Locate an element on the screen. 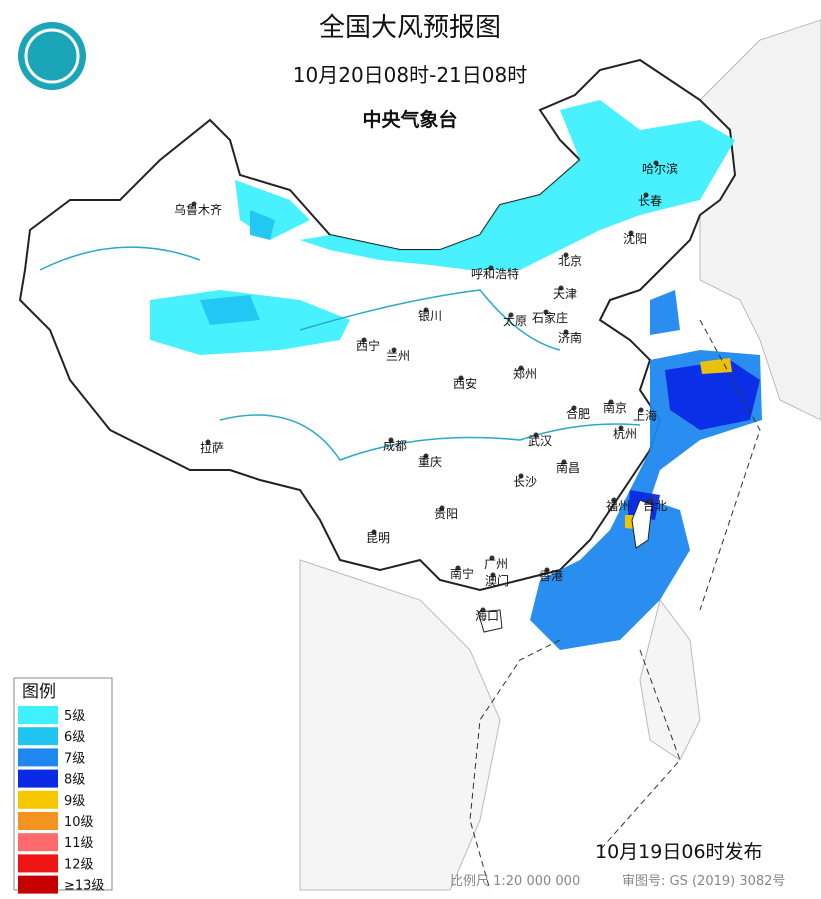 This screenshot has height=899, width=821. legend-label: 9级 is located at coordinates (74, 801).